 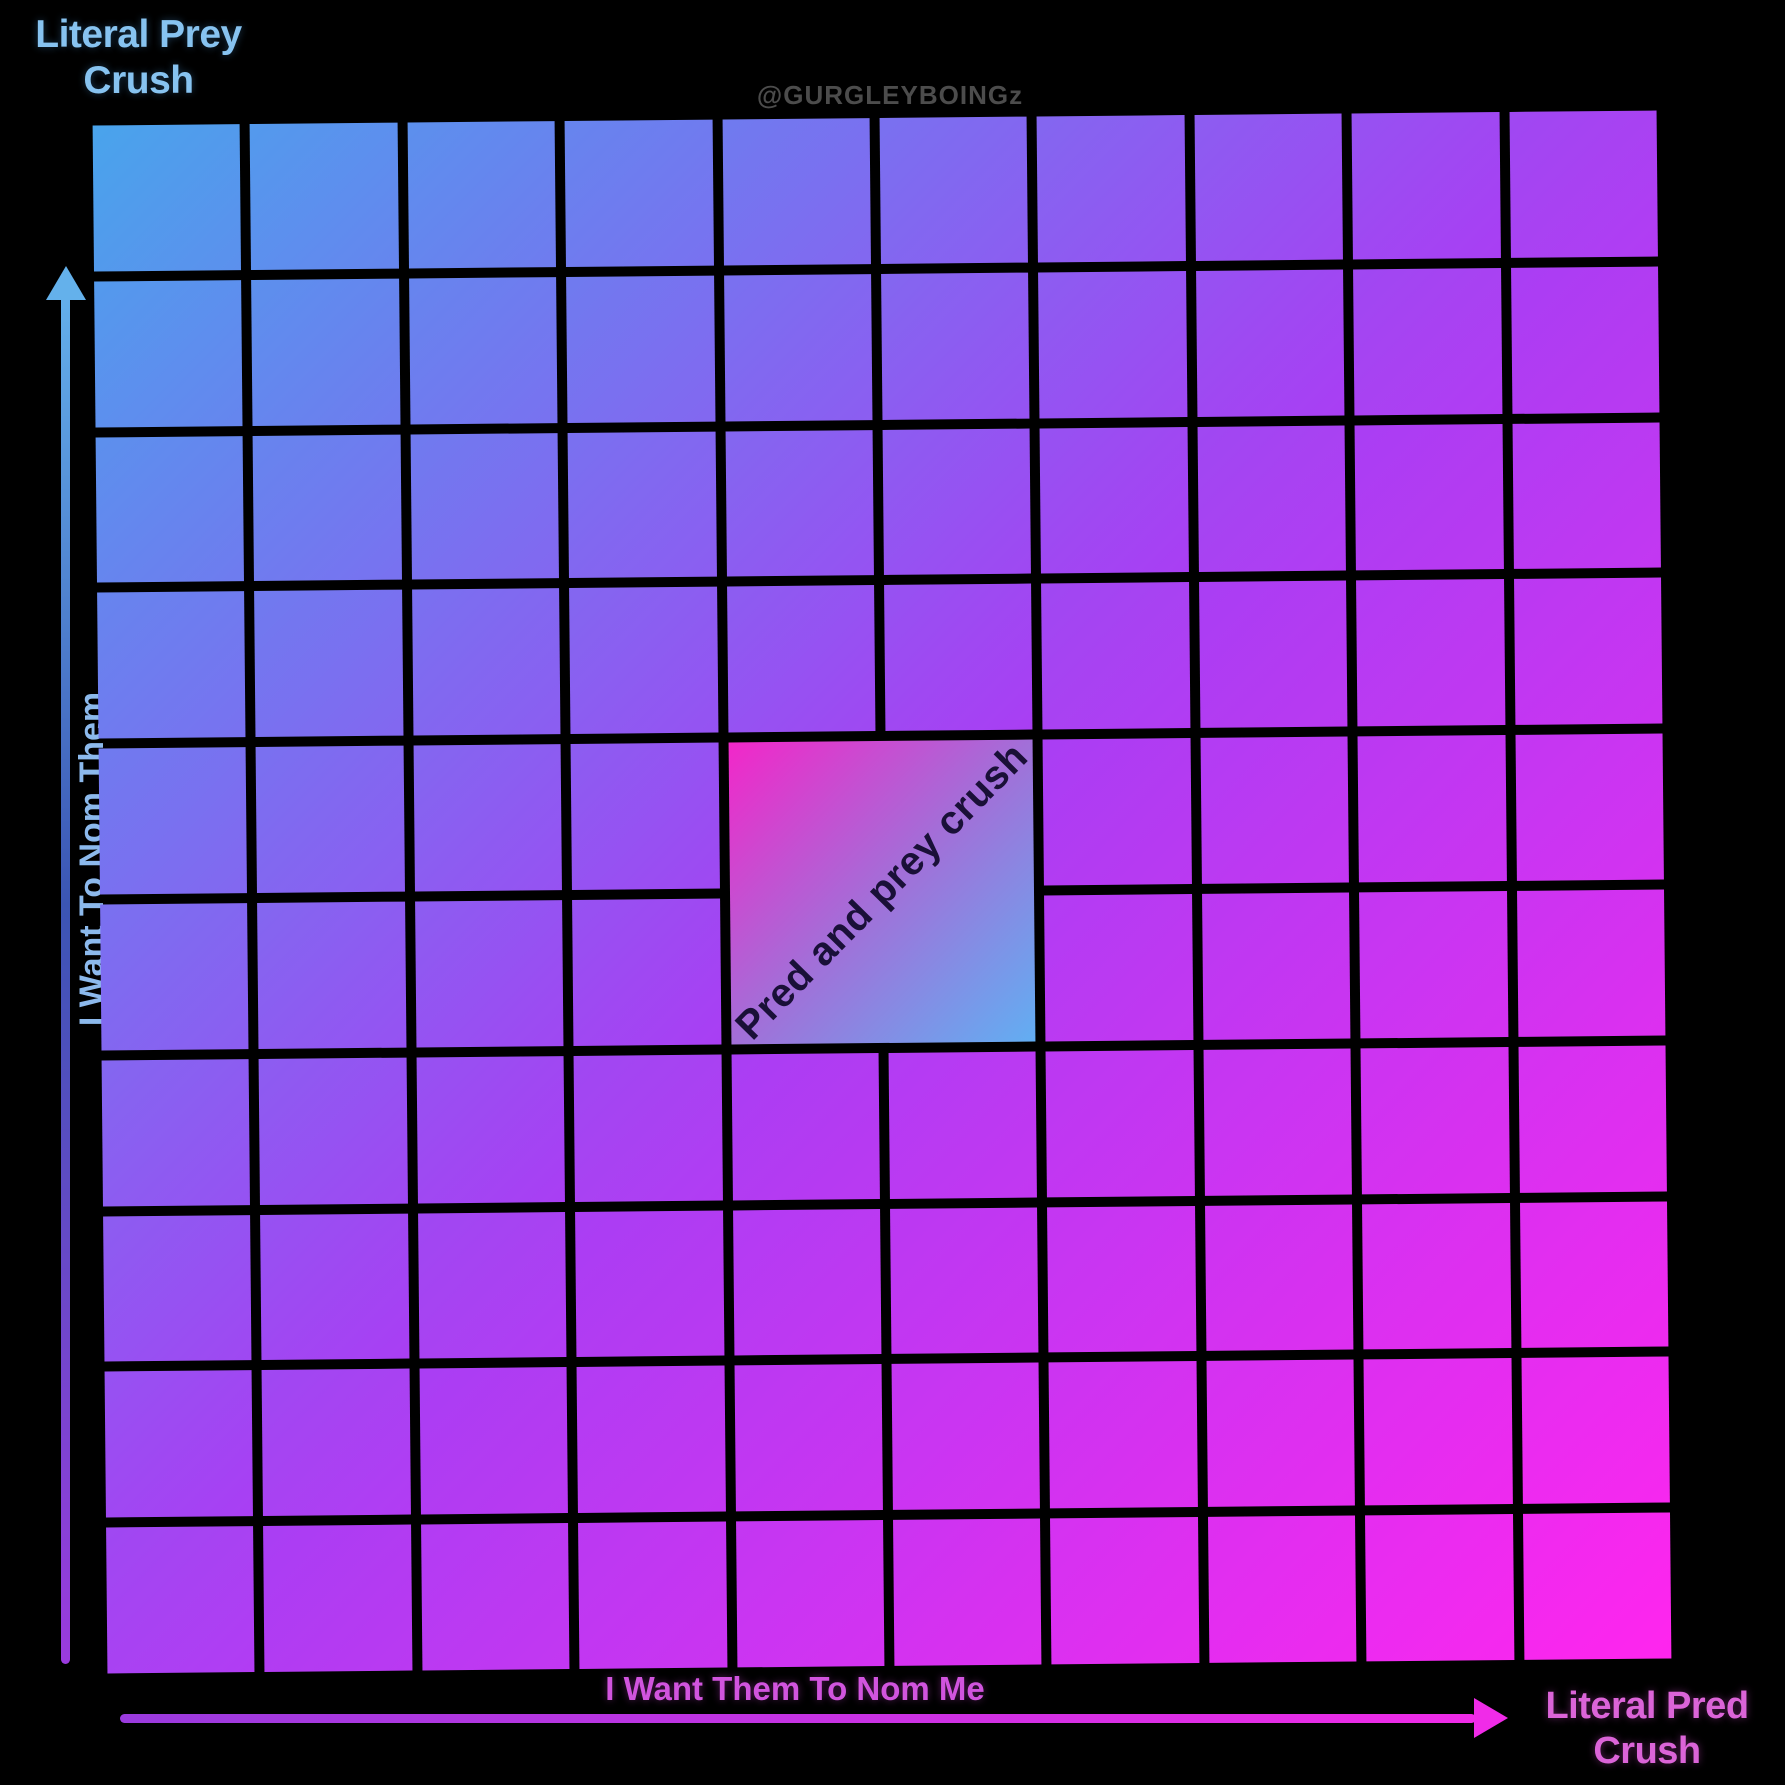 I want to click on x-axis-line, so click(x=798, y=1718).